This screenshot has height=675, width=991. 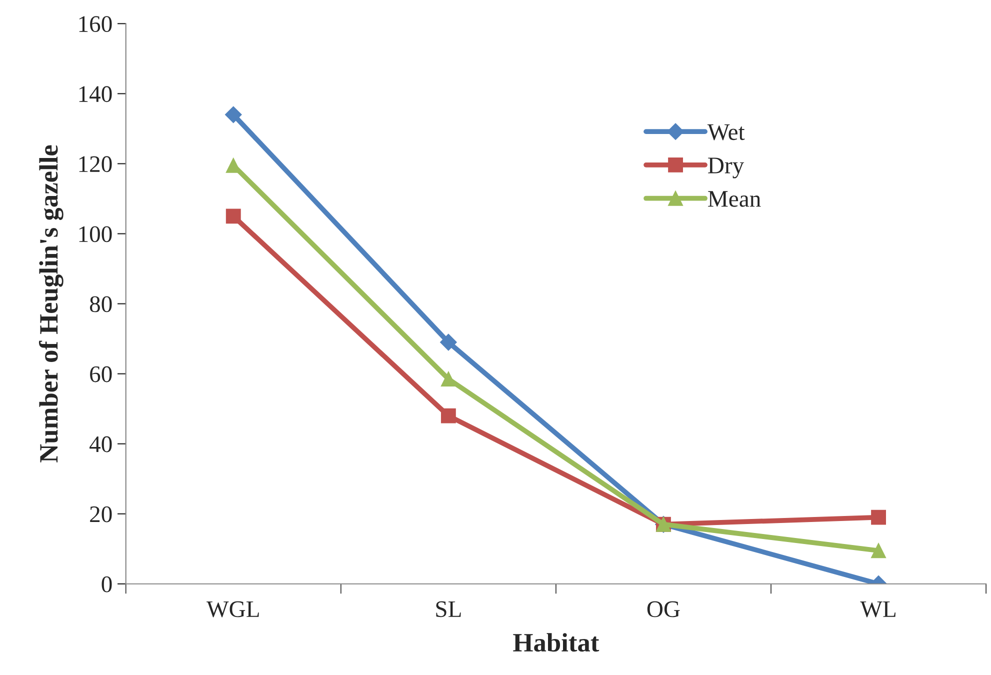 What do you see at coordinates (556, 642) in the screenshot?
I see `x-axis-title: Habitat` at bounding box center [556, 642].